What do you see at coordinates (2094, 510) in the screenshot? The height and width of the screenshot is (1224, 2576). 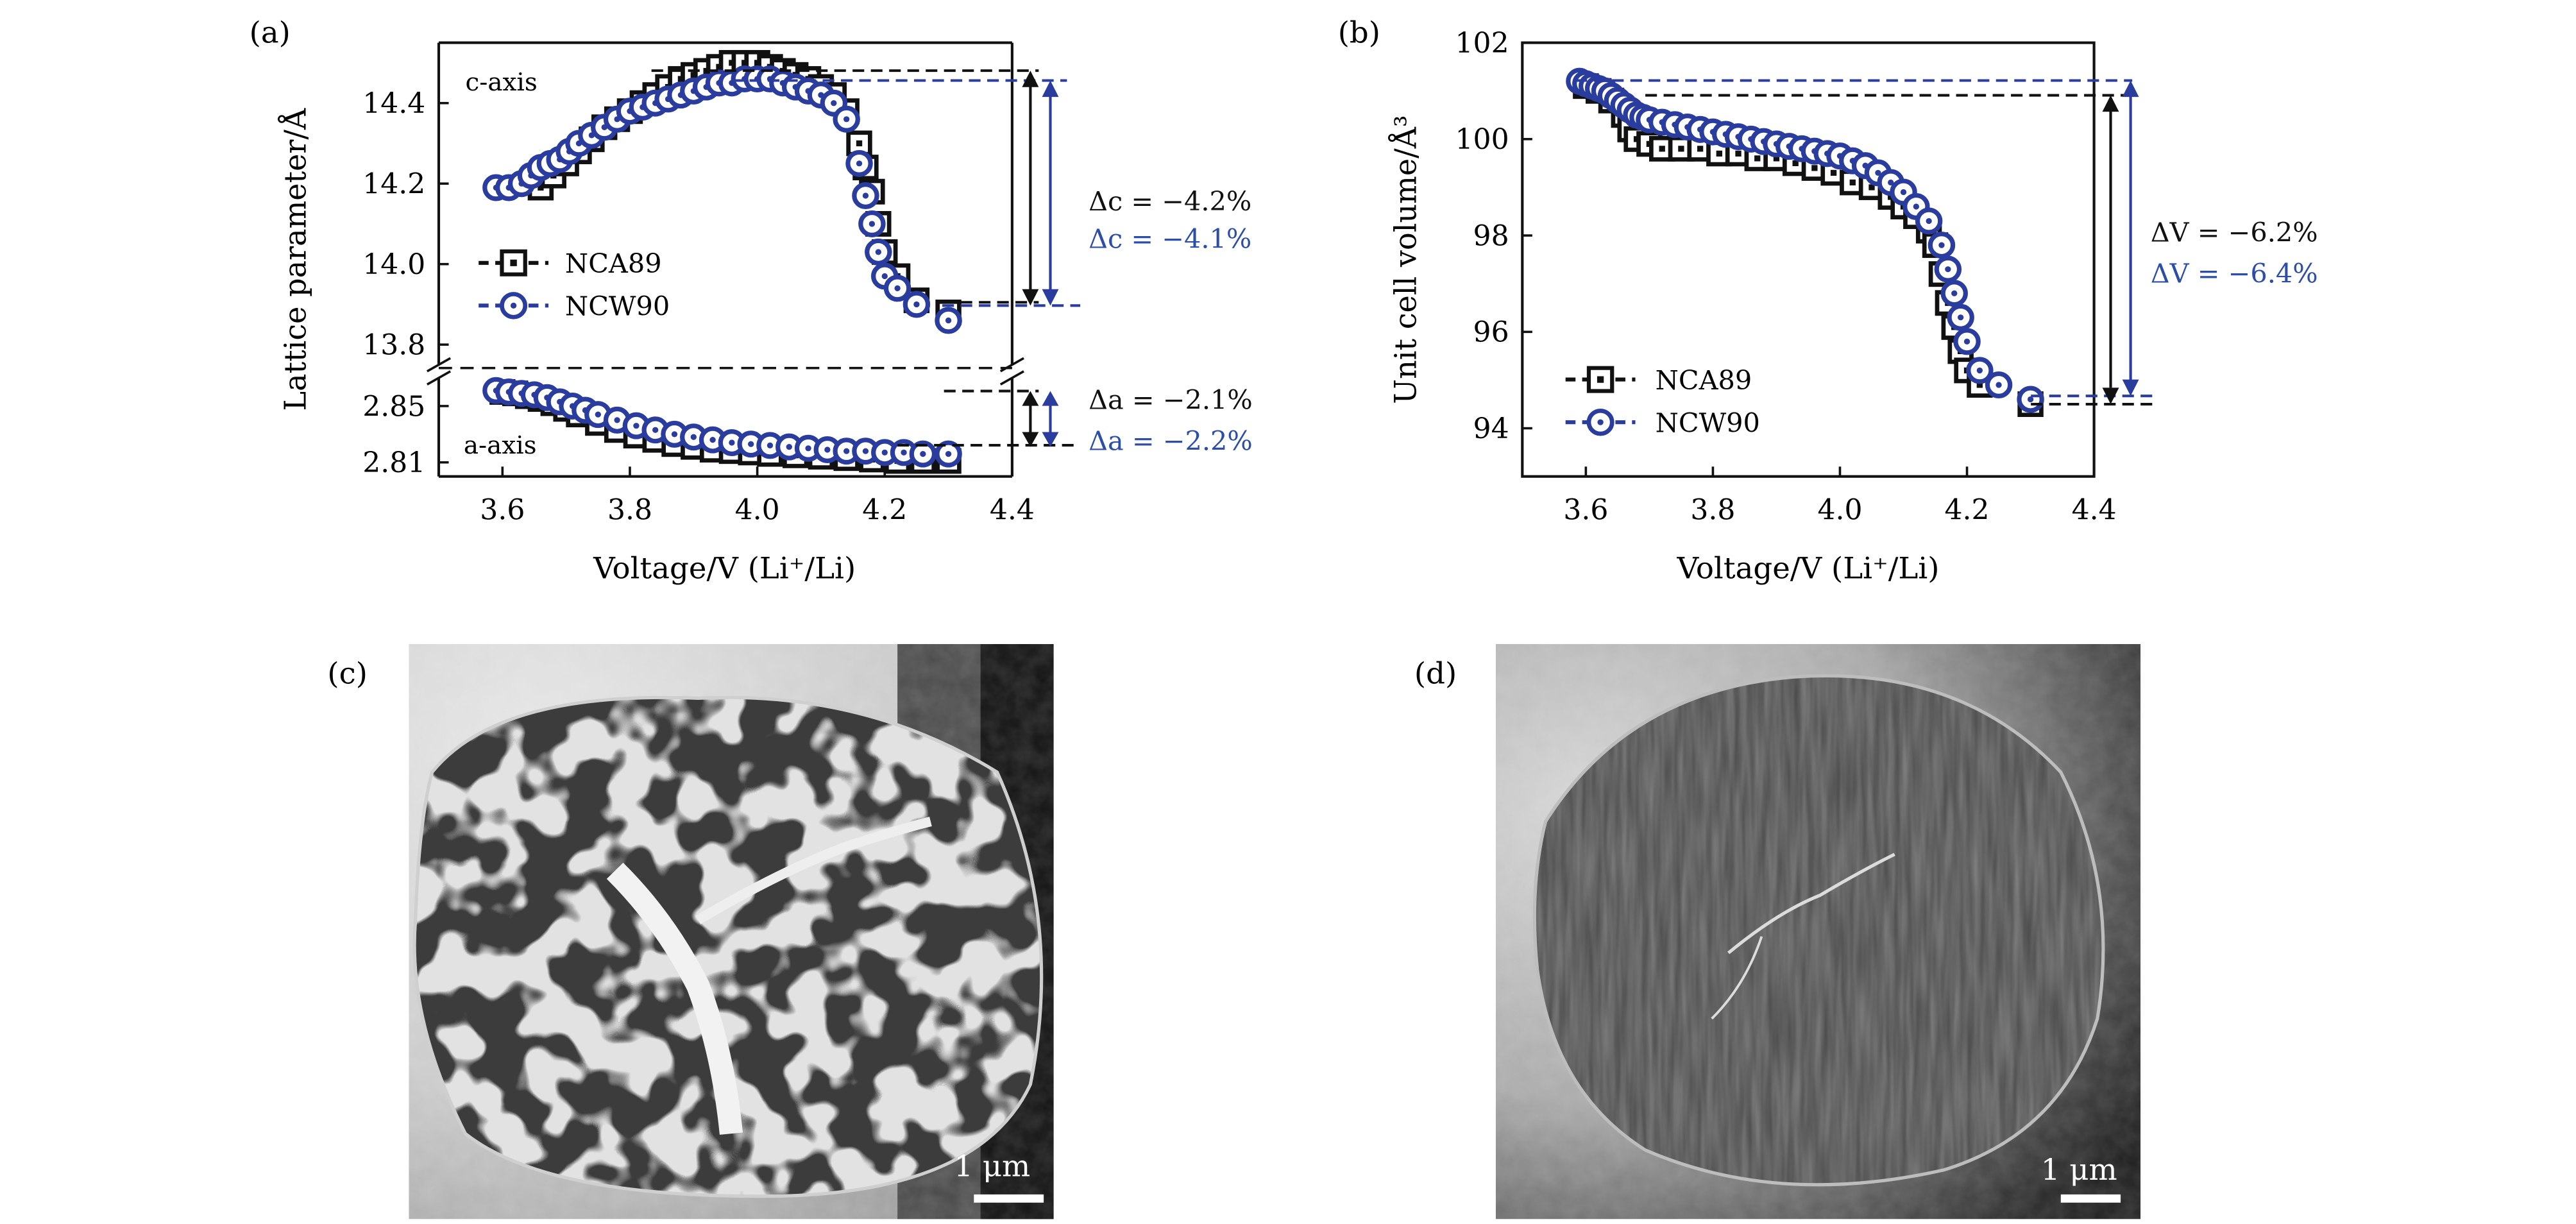 I see `chart-b-xtick-label-4: 4.4` at bounding box center [2094, 510].